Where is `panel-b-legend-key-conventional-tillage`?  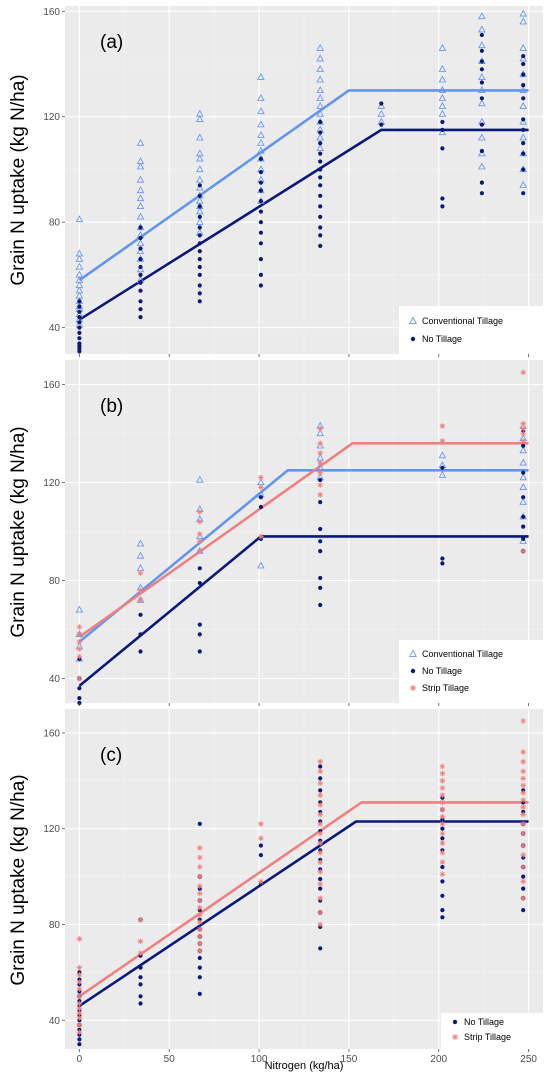
panel-b-legend-key-conventional-tillage is located at coordinates (413, 653).